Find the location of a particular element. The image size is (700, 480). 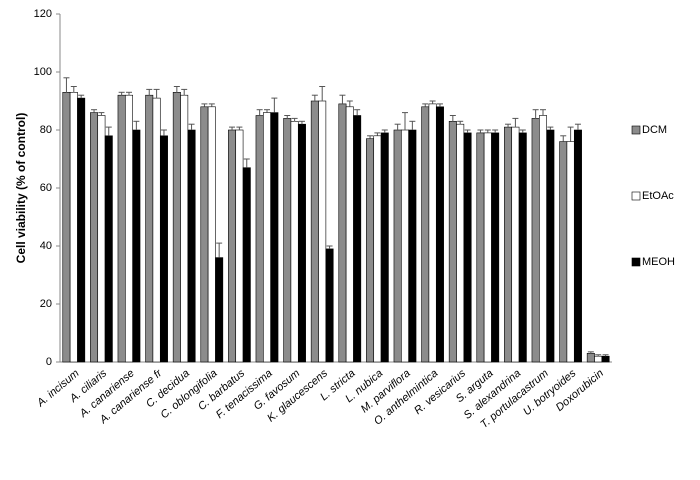

legend-label: EtOAc is located at coordinates (658, 196).